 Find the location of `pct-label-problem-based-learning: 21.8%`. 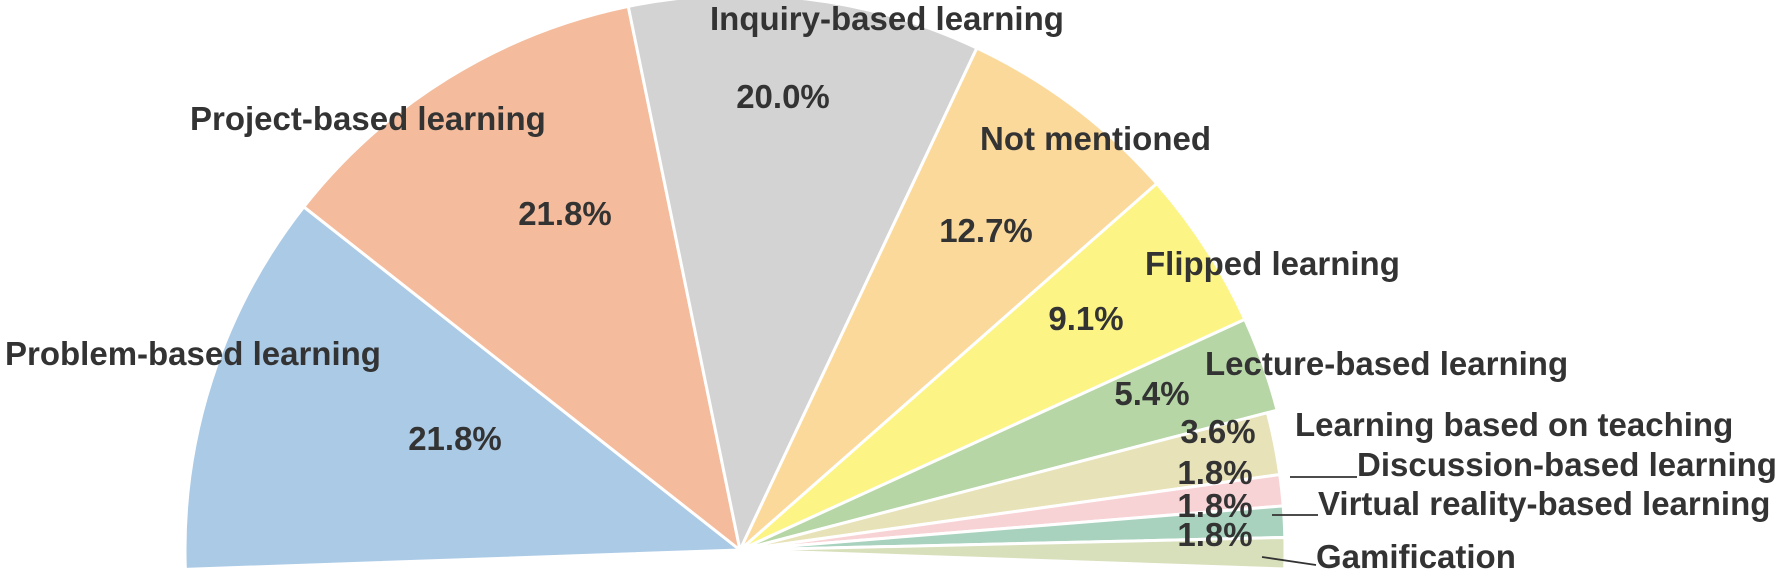

pct-label-problem-based-learning: 21.8% is located at coordinates (455, 438).